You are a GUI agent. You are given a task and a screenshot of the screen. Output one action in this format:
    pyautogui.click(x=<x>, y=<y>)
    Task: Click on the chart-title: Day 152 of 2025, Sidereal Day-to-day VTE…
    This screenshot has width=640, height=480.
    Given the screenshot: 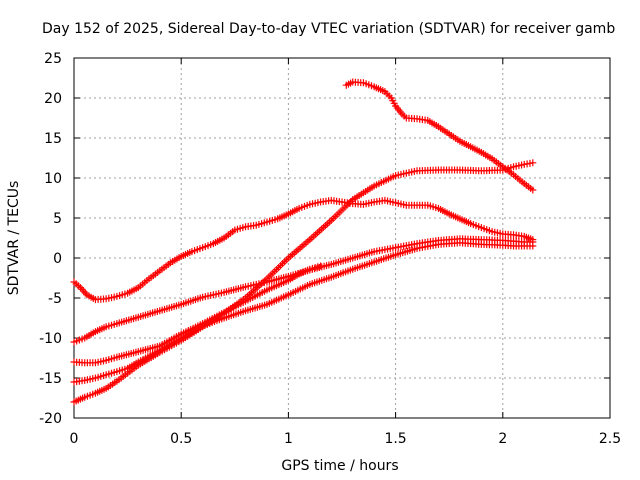 What is the action you would take?
    pyautogui.click(x=328, y=29)
    